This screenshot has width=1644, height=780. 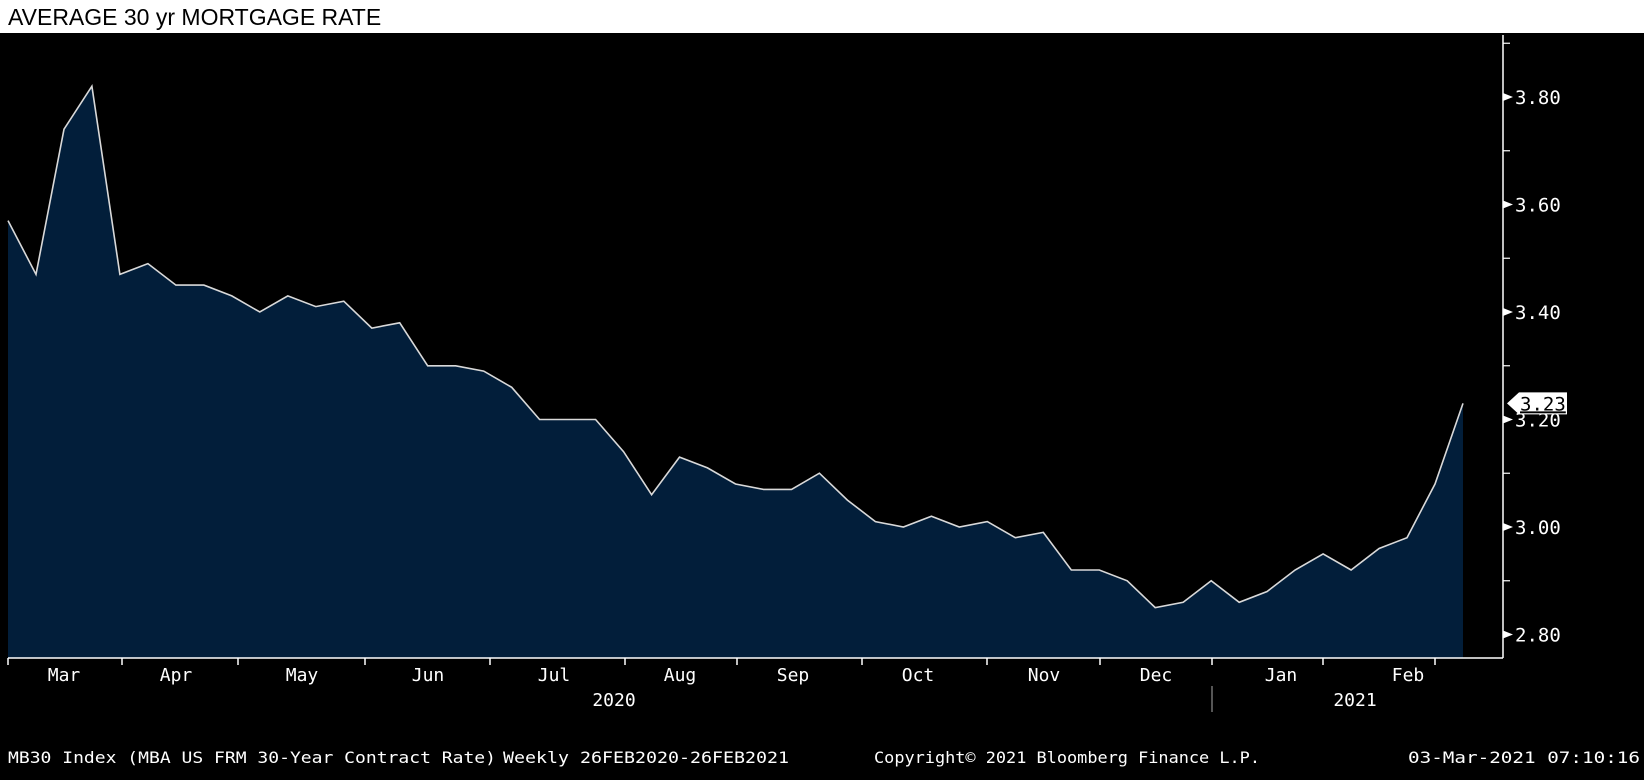 What do you see at coordinates (793, 675) in the screenshot?
I see `x-month-label: Sep` at bounding box center [793, 675].